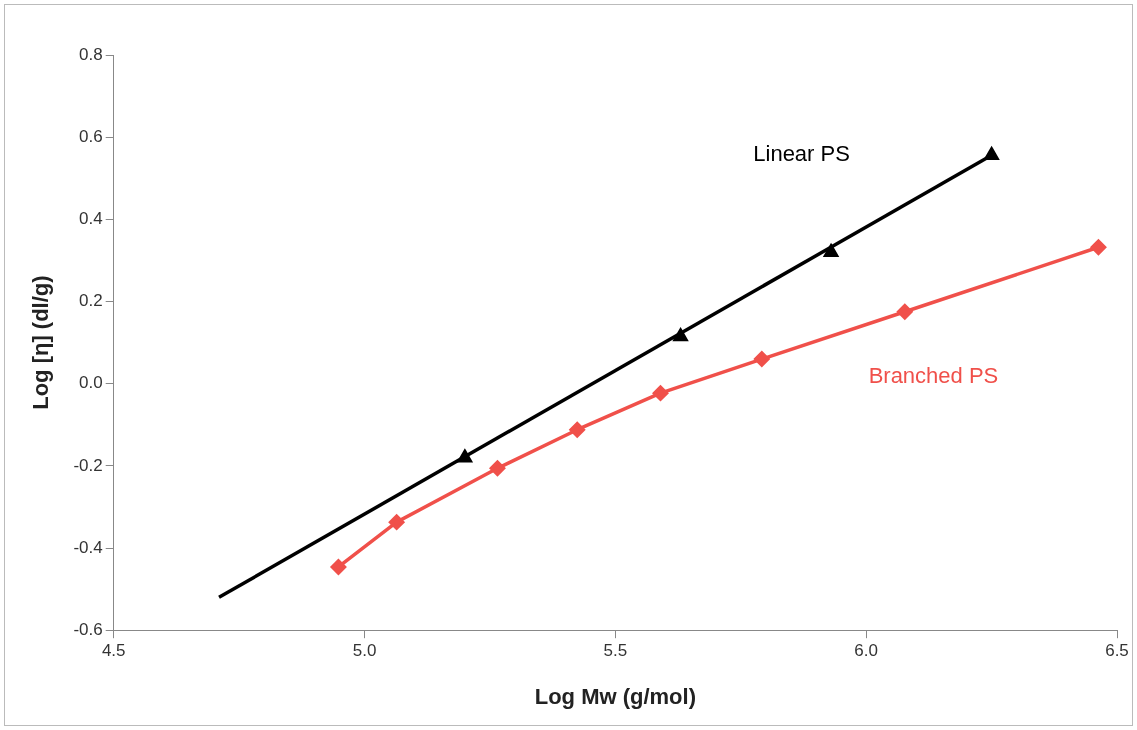 This screenshot has width=1137, height=730. Describe the element at coordinates (41, 342) in the screenshot. I see `y-axis-title: Log [η] (dl/g)` at that location.